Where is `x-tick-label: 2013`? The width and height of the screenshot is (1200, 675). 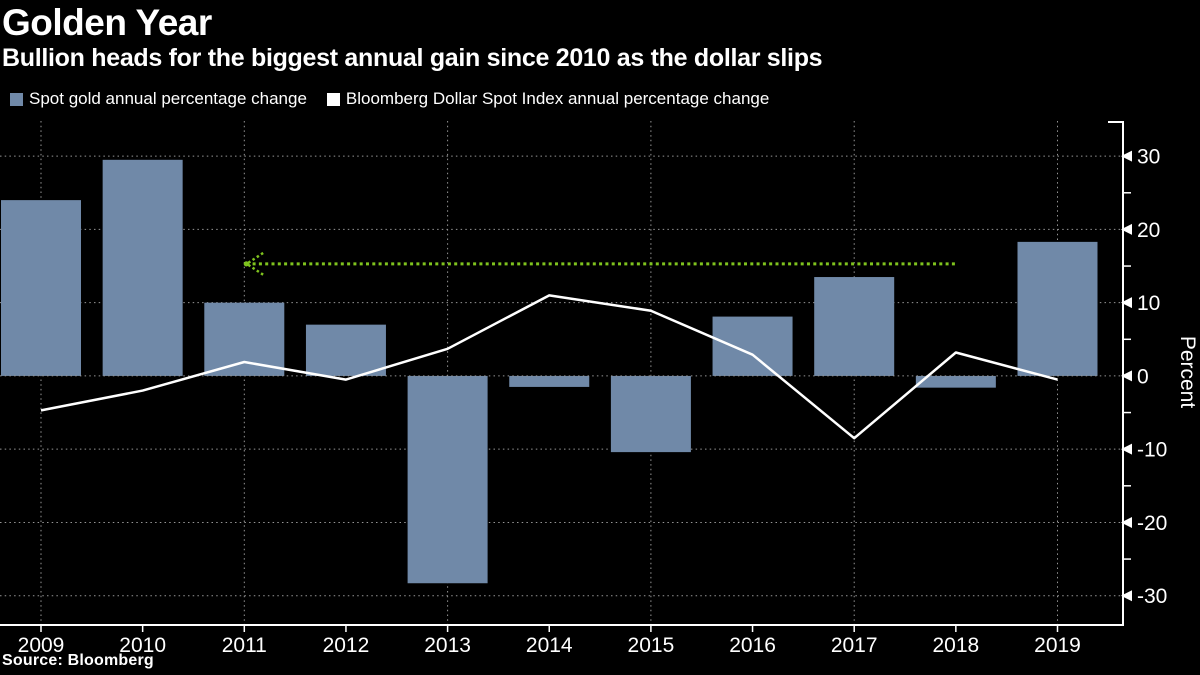 x-tick-label: 2013 is located at coordinates (447, 645).